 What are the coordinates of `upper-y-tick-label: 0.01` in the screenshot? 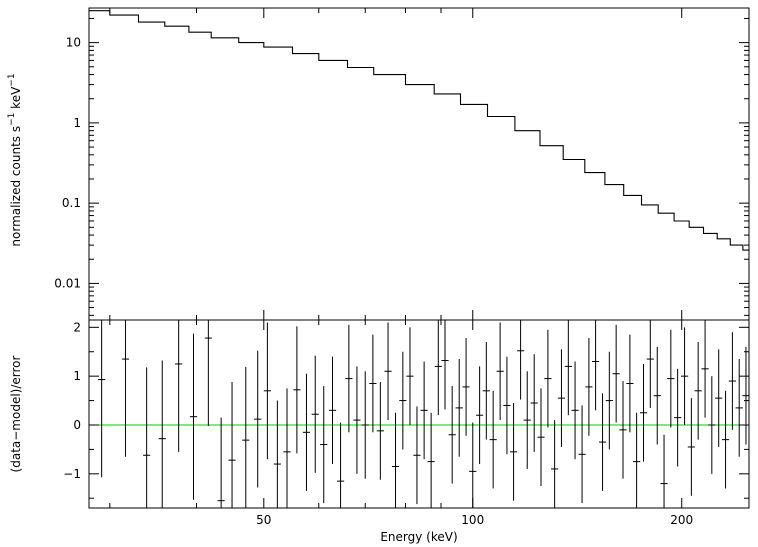 It's located at (67, 283).